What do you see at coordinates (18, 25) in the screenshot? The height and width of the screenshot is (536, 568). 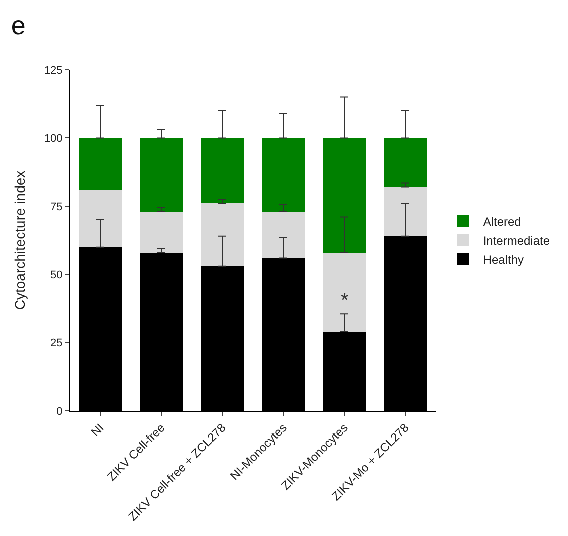 I see `chart-title: e` at bounding box center [18, 25].